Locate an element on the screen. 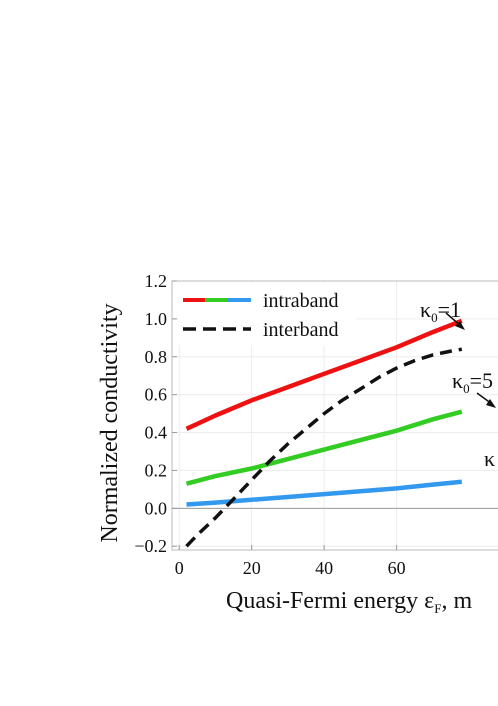 This screenshot has height=706, width=498. y-tick-label: 0.4 is located at coordinates (156, 433).